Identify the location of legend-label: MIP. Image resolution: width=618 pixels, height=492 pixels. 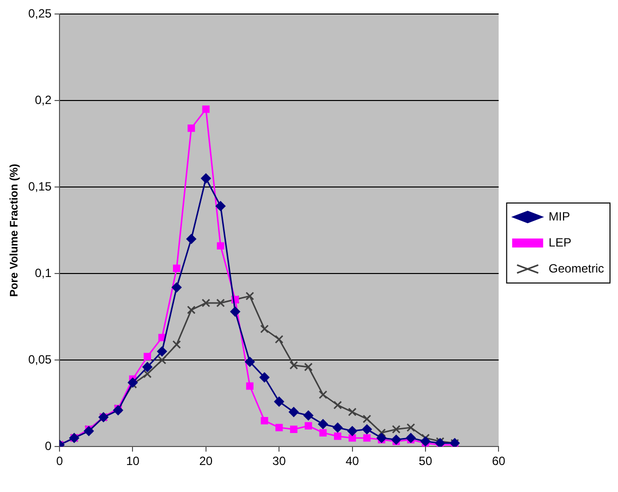
(559, 216).